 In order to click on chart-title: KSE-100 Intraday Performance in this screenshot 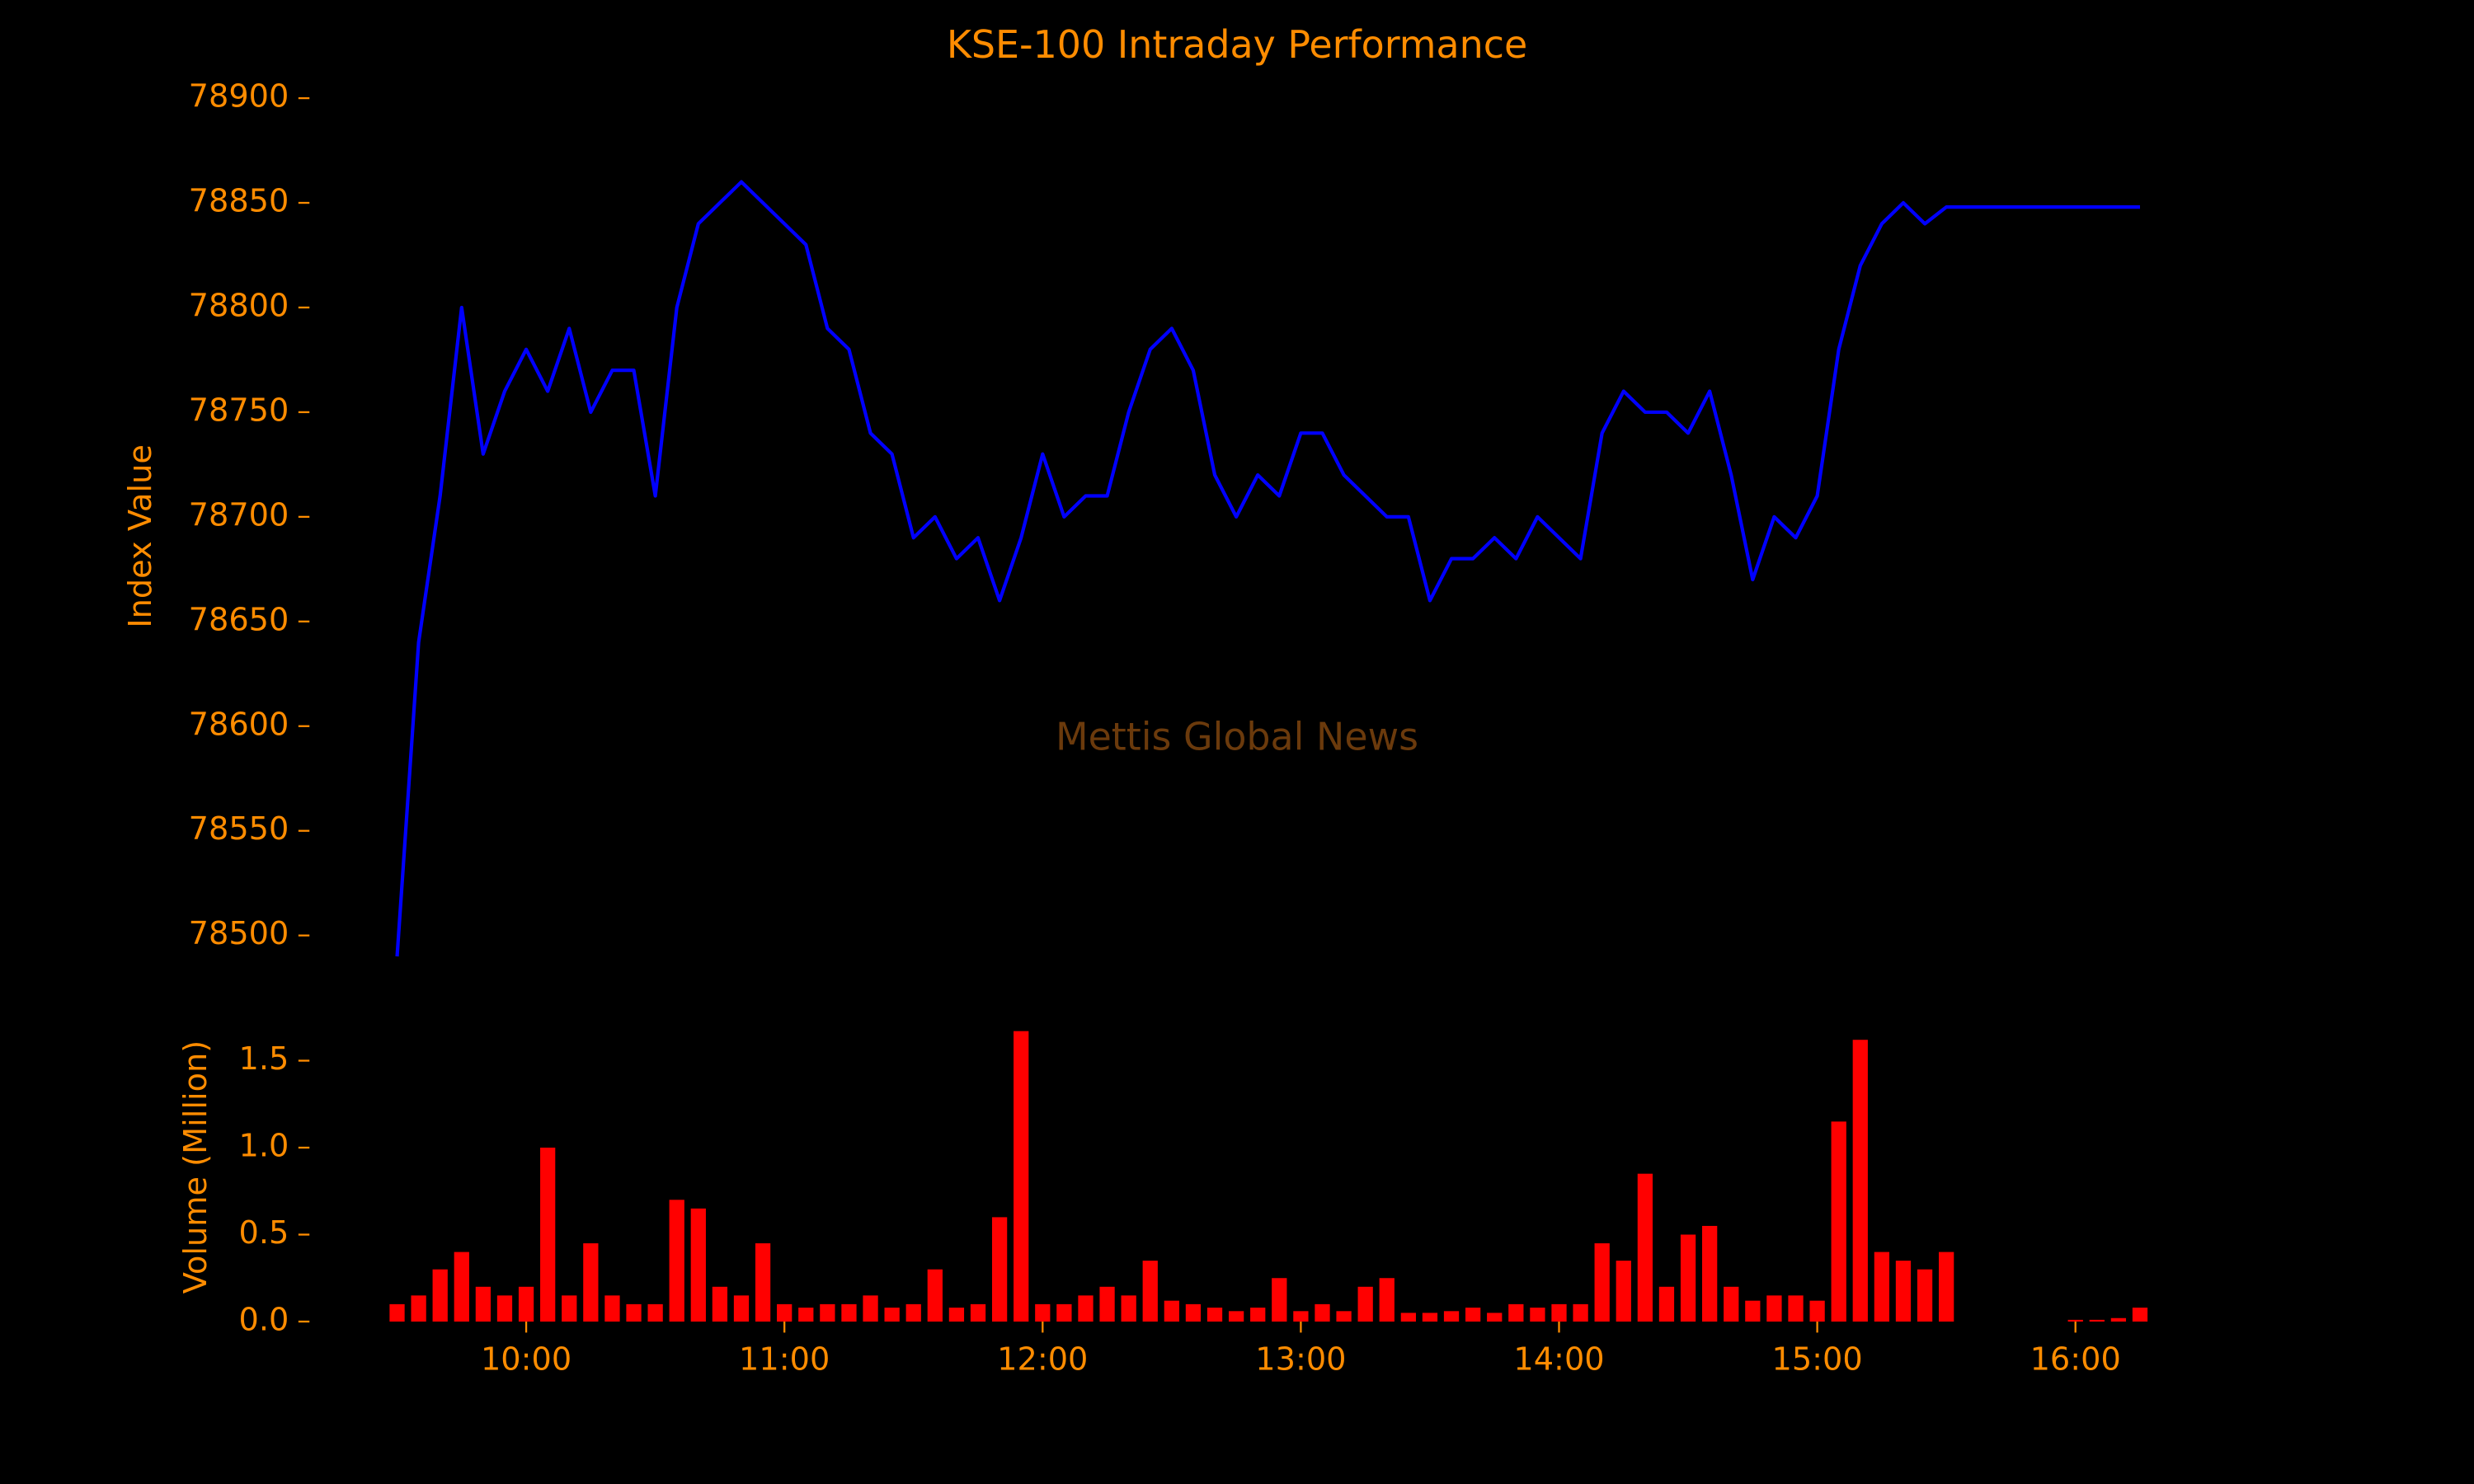, I will do `click(1237, 44)`.